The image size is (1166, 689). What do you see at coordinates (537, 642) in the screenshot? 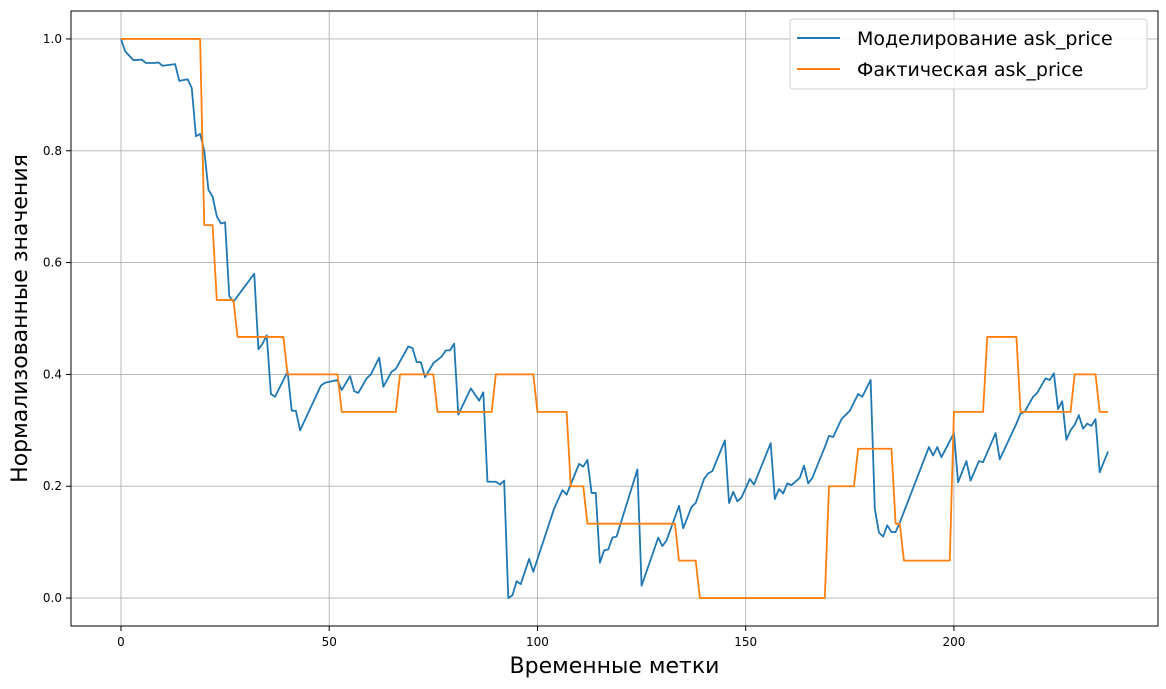
I see `x-tick-label: 100` at bounding box center [537, 642].